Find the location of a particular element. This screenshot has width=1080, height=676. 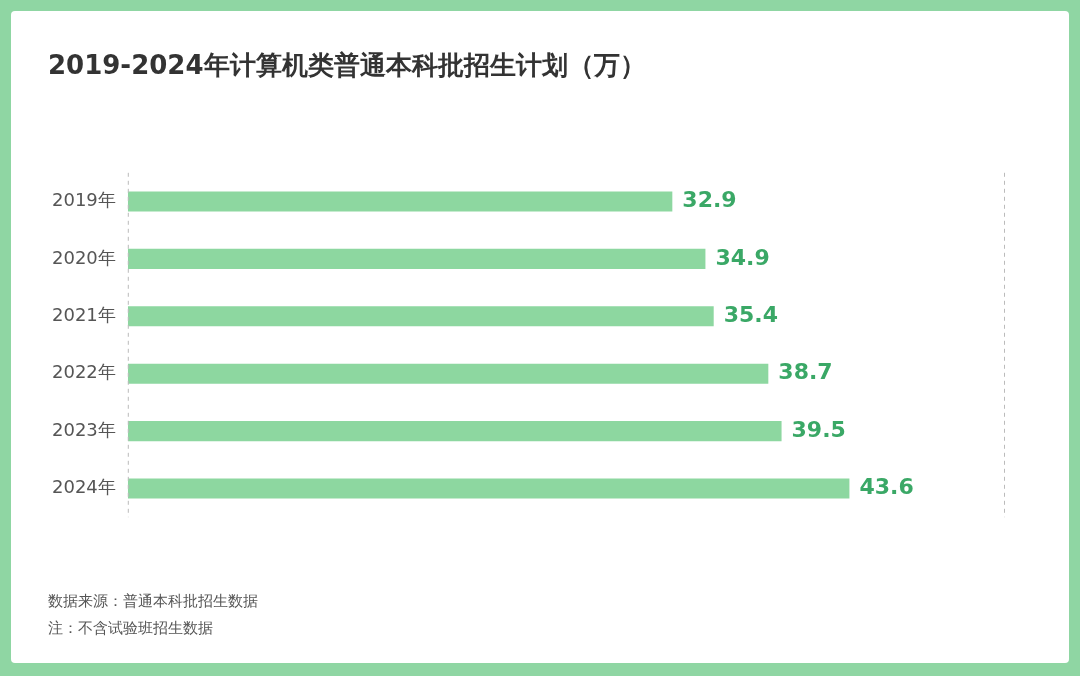

chart-title: 2019-2024年计算机类普通本科批招生计划（万） is located at coordinates (347, 65).